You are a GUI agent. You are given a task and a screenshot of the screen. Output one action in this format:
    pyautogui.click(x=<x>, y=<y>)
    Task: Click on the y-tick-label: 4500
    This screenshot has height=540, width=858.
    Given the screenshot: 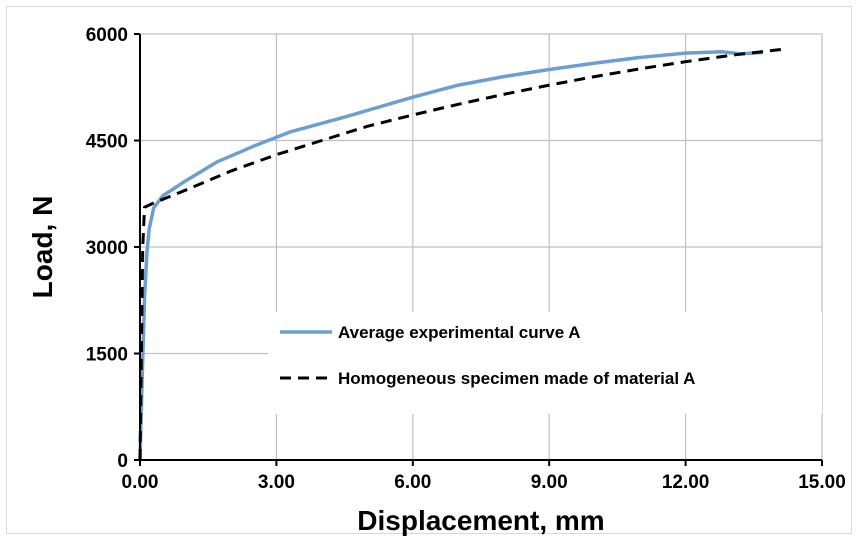 What is the action you would take?
    pyautogui.click(x=107, y=142)
    